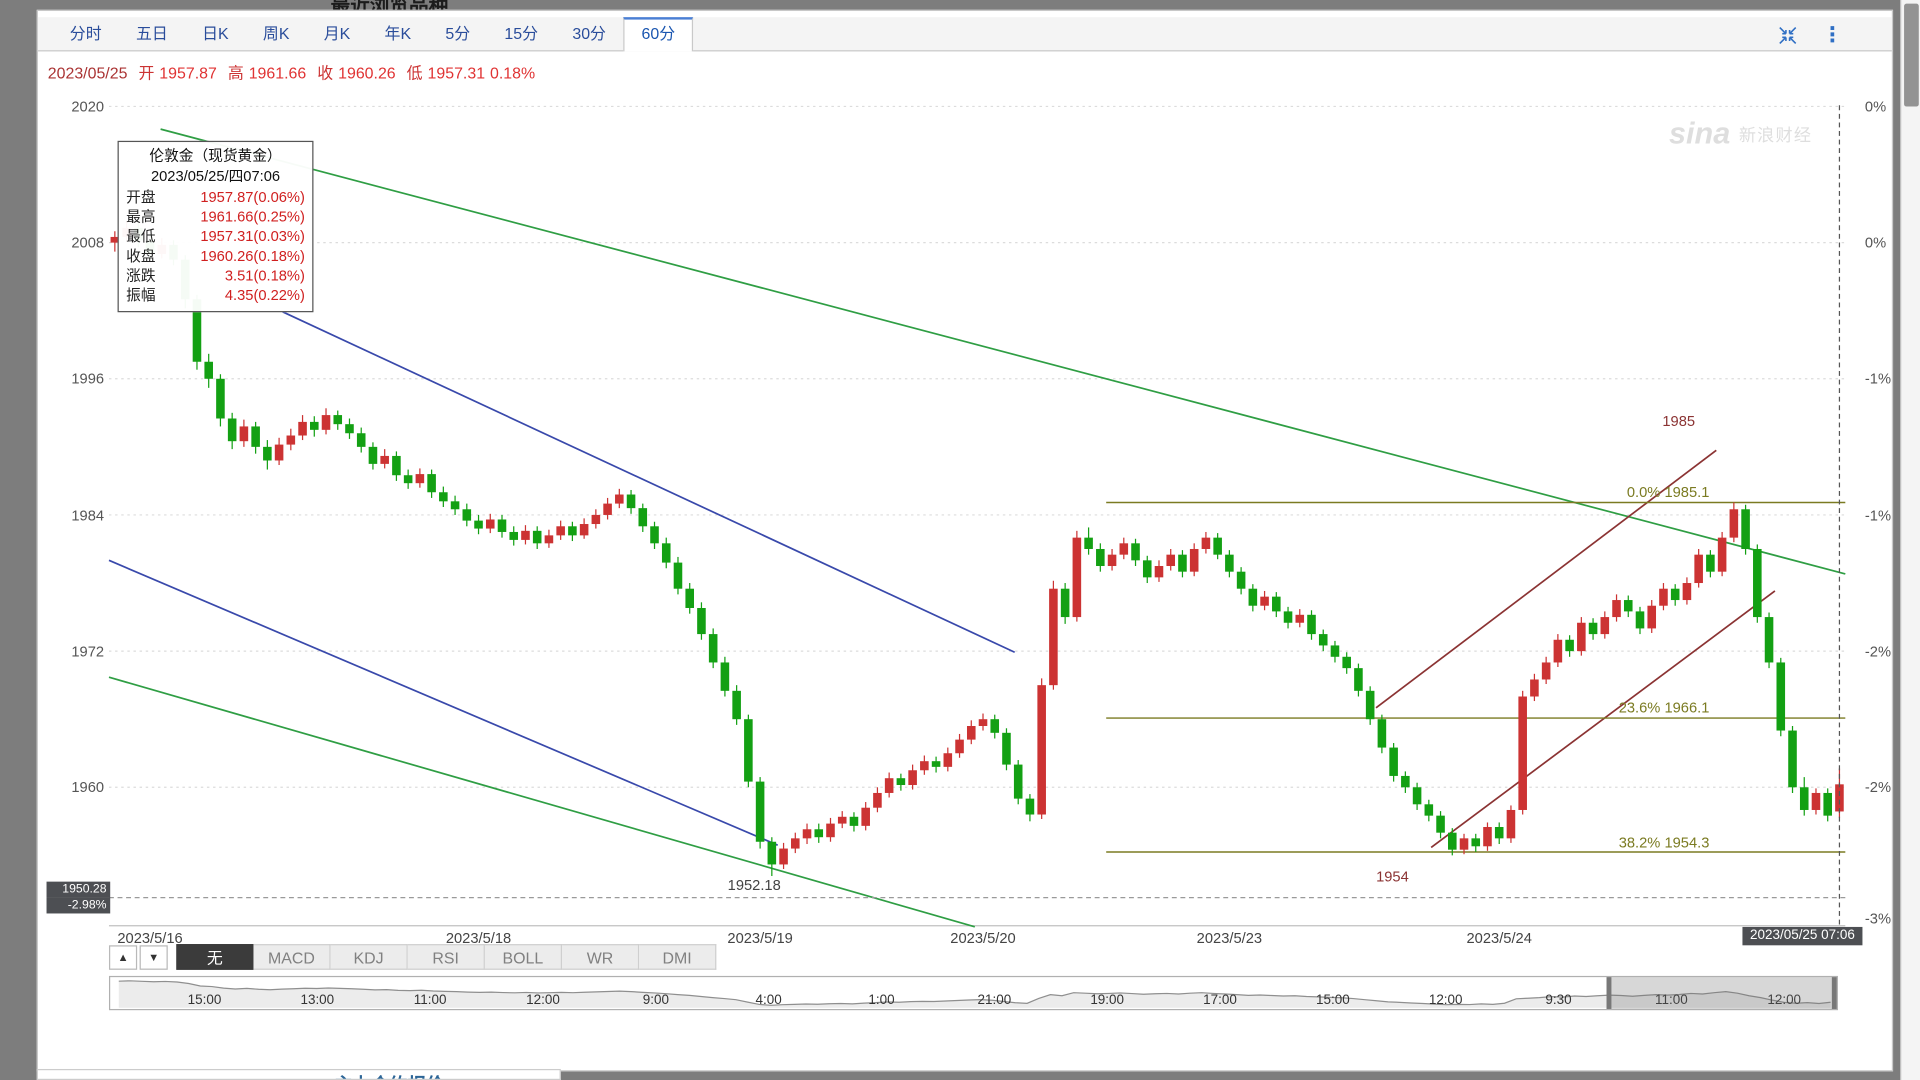 The height and width of the screenshot is (1080, 1920). What do you see at coordinates (521, 33) in the screenshot?
I see `period-tab-15分: 15分` at bounding box center [521, 33].